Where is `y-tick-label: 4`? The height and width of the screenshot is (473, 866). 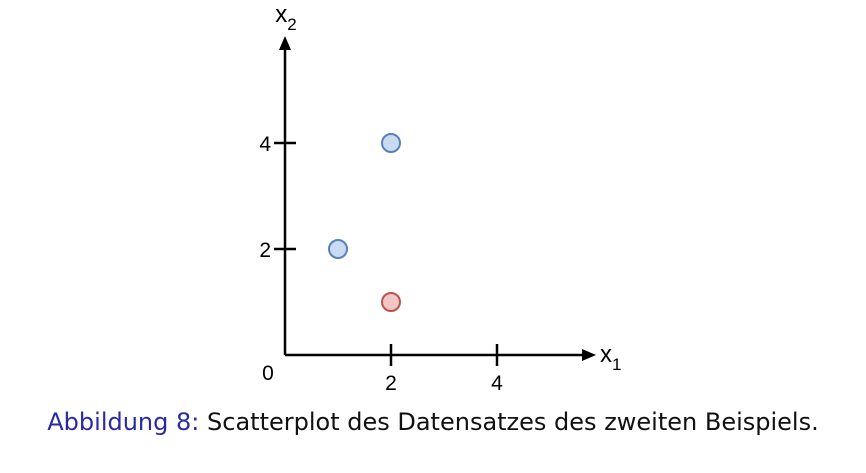
y-tick-label: 4 is located at coordinates (265, 144).